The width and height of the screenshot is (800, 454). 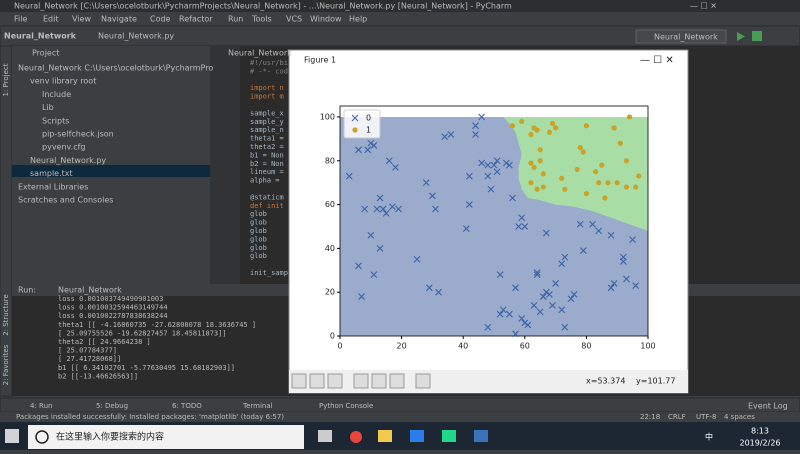 I want to click on tree-item: Lib, so click(x=48, y=107).